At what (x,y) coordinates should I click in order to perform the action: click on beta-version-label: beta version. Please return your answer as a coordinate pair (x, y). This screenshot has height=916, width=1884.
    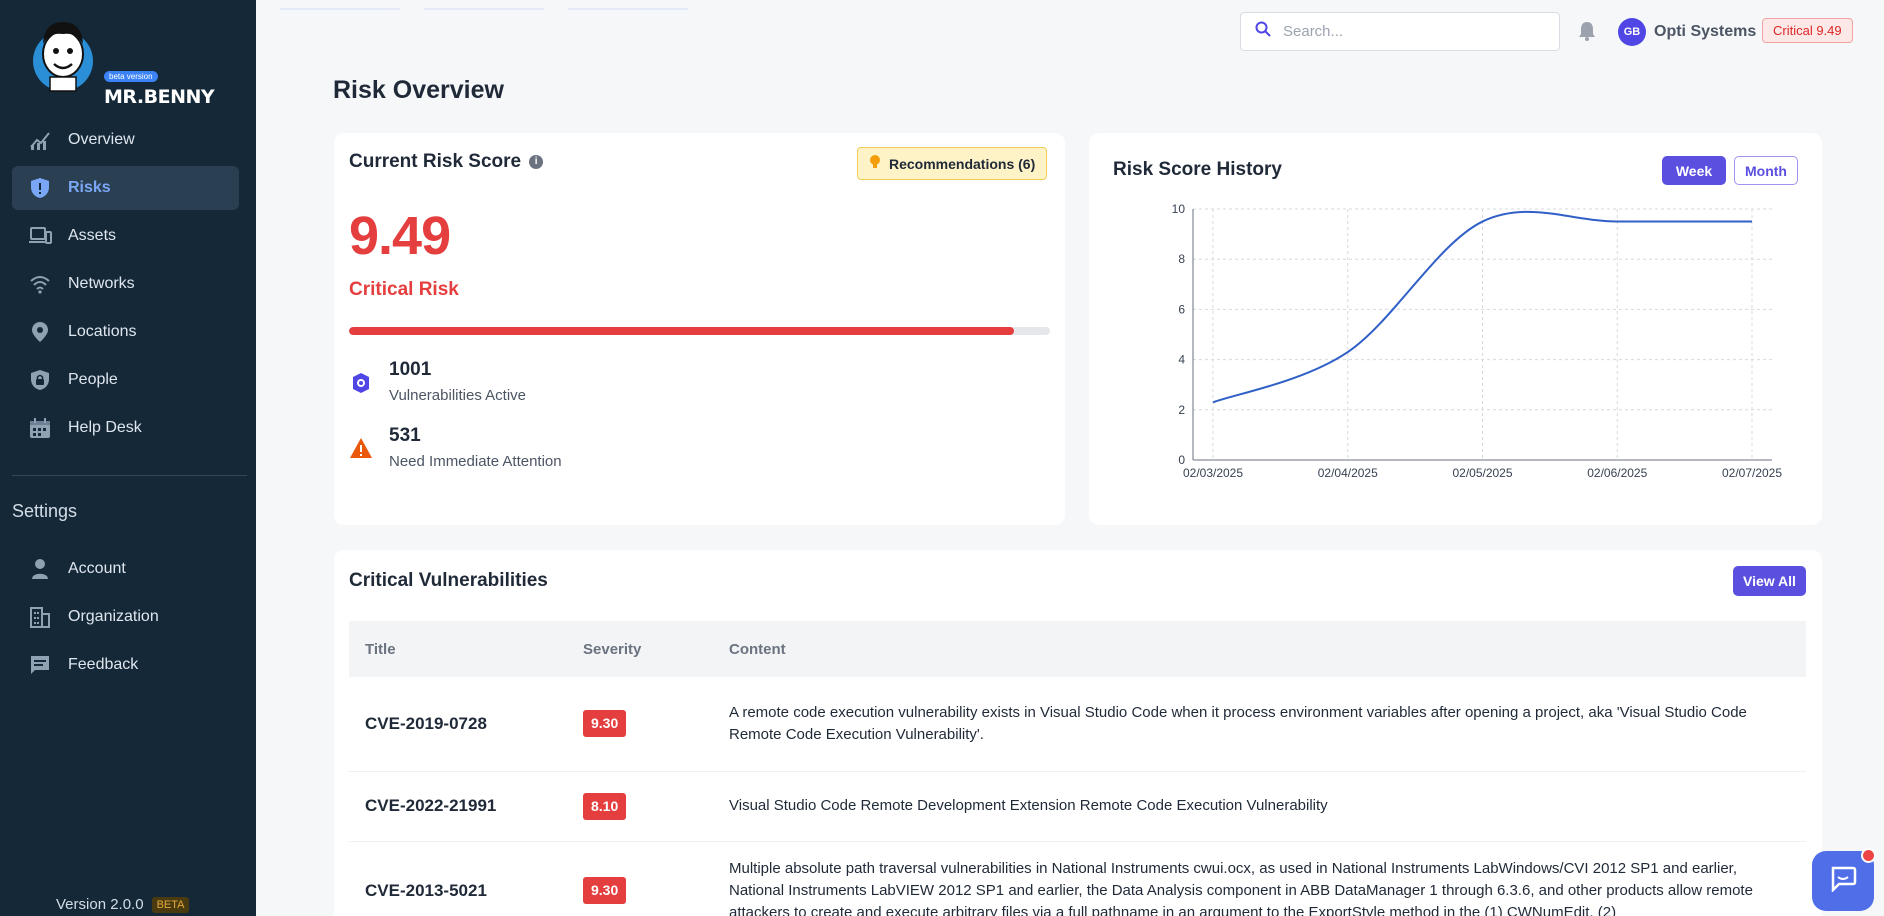
    Looking at the image, I should click on (131, 76).